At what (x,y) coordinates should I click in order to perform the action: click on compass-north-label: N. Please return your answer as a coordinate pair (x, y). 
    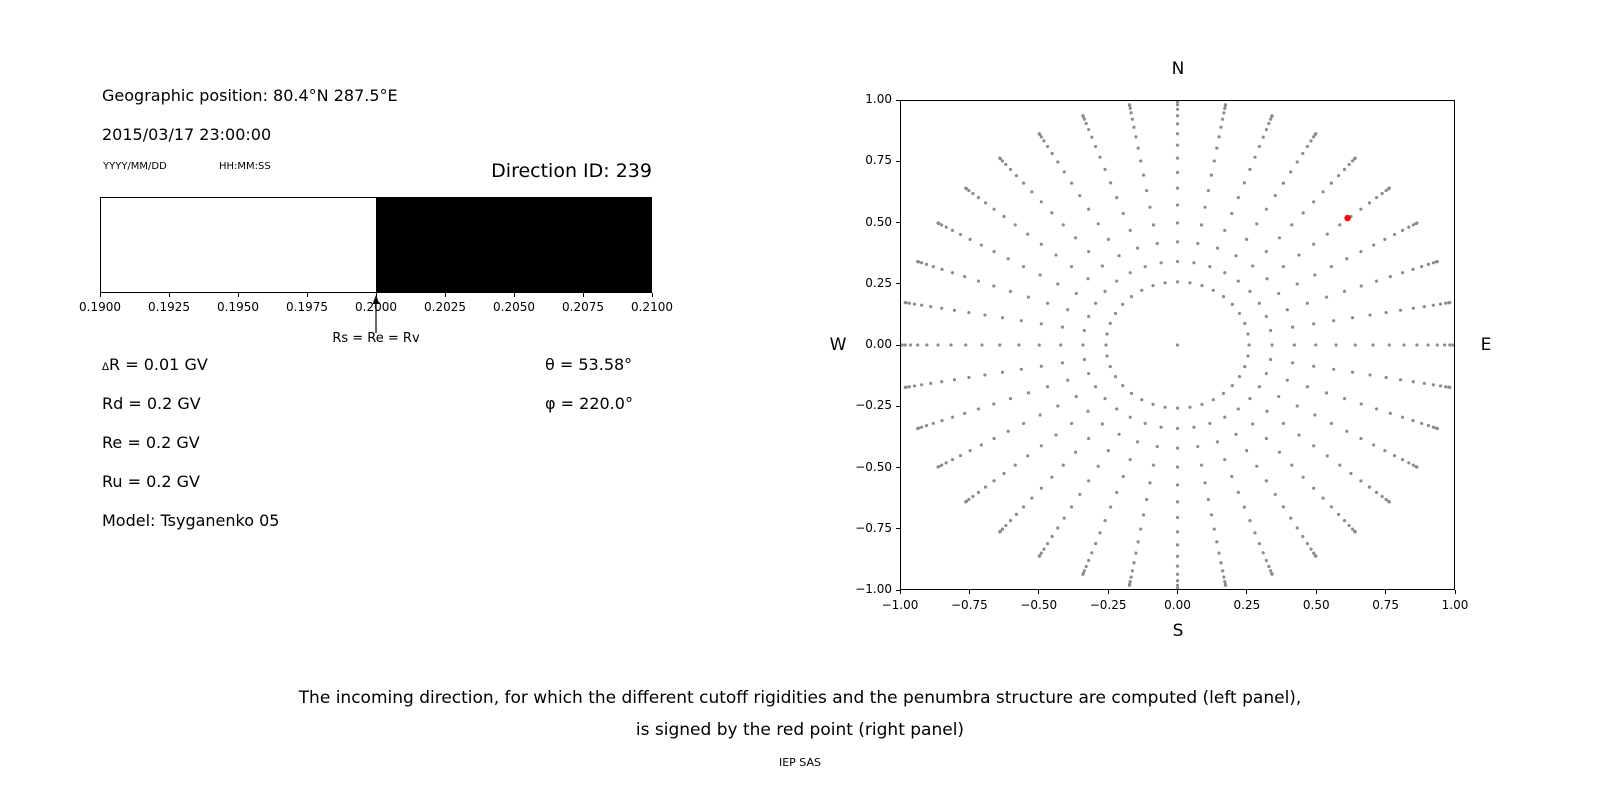
    Looking at the image, I should click on (1178, 69).